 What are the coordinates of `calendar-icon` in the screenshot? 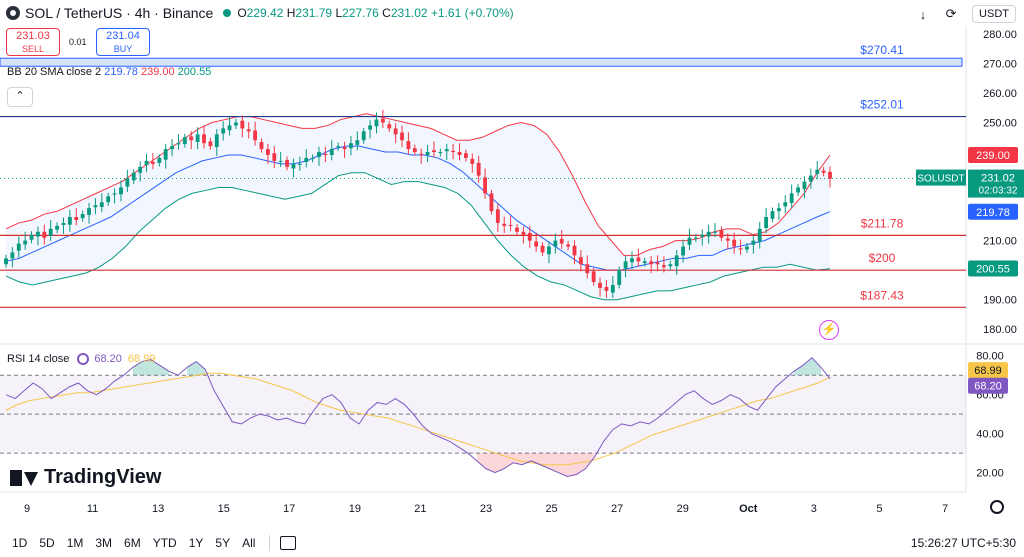 It's located at (288, 542).